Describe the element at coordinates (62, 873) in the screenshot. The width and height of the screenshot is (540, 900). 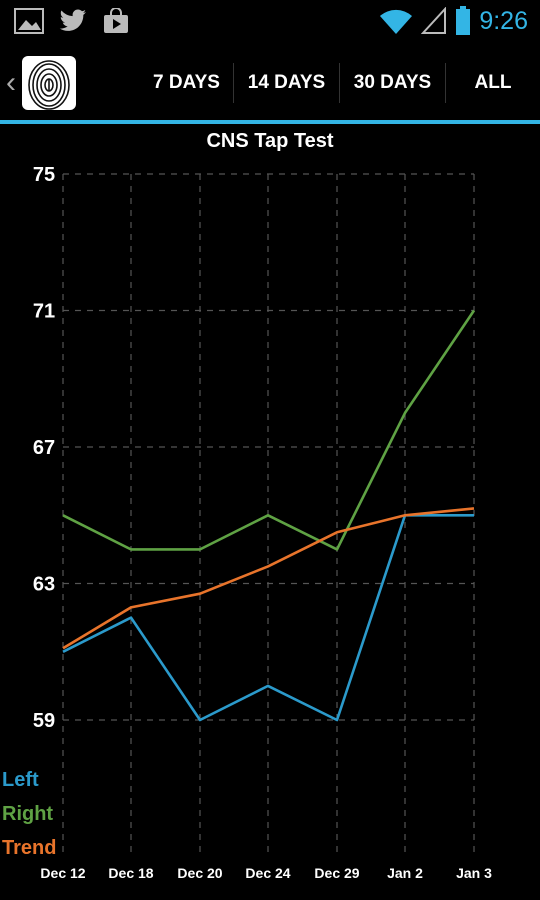
I see `x-tick-label: Dec 12` at that location.